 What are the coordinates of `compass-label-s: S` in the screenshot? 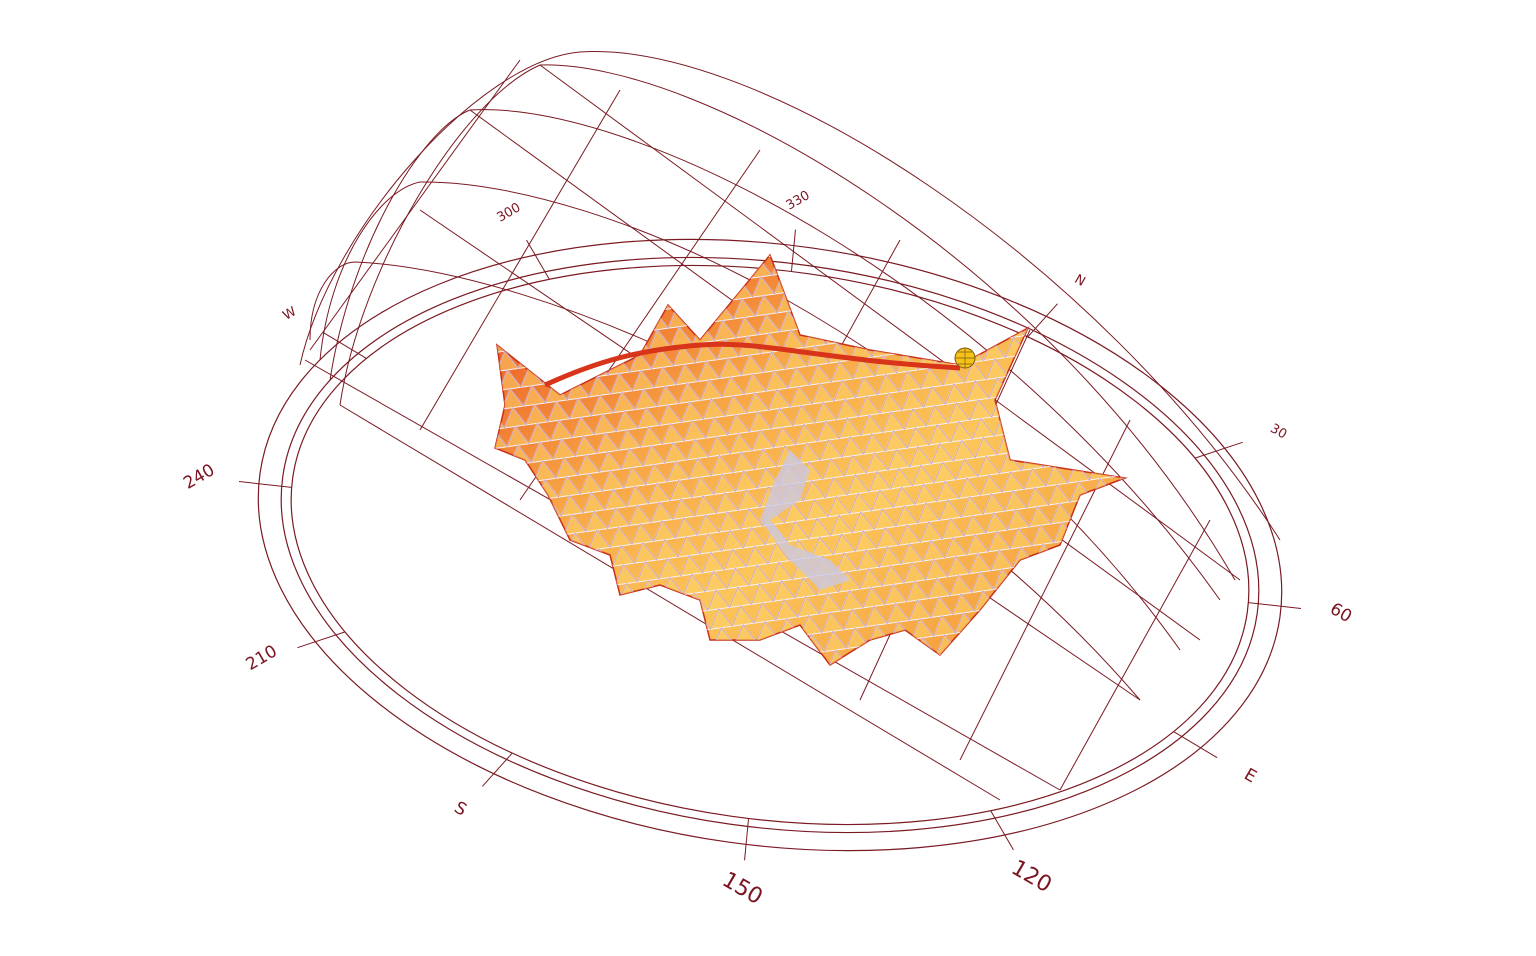 It's located at (460, 809).